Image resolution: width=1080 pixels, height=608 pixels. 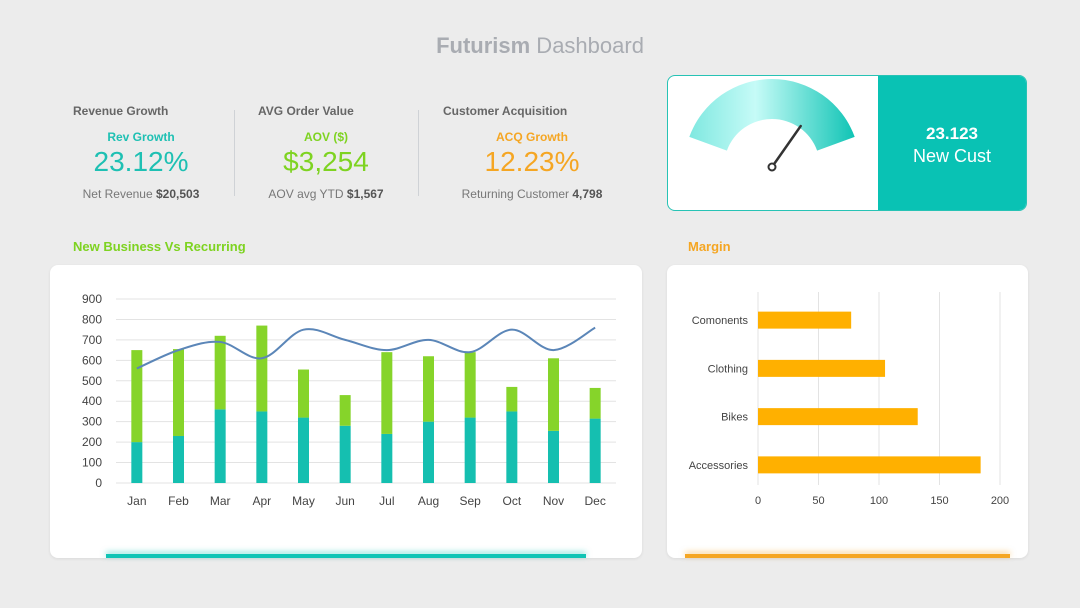 I want to click on x-tick-label: Mar, so click(x=220, y=501).